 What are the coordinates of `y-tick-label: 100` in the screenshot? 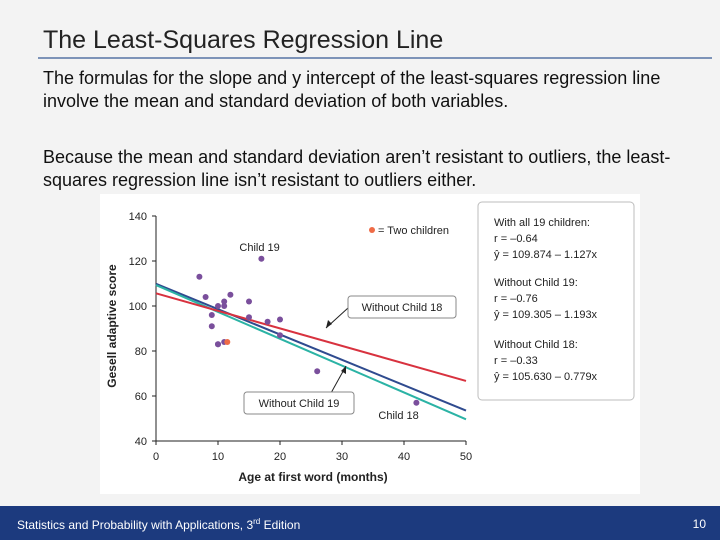 It's located at (138, 307).